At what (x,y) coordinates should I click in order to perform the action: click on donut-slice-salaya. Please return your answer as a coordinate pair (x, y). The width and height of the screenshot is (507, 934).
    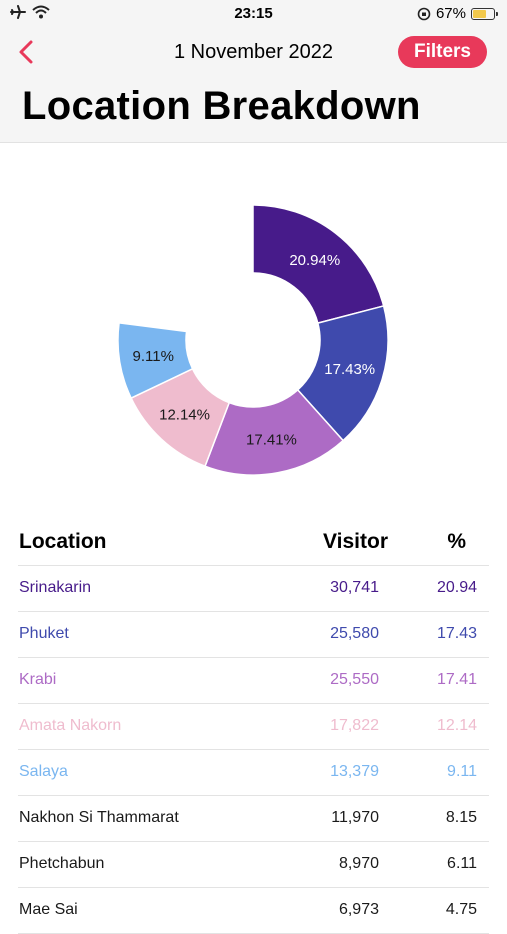
    Looking at the image, I should click on (155, 360).